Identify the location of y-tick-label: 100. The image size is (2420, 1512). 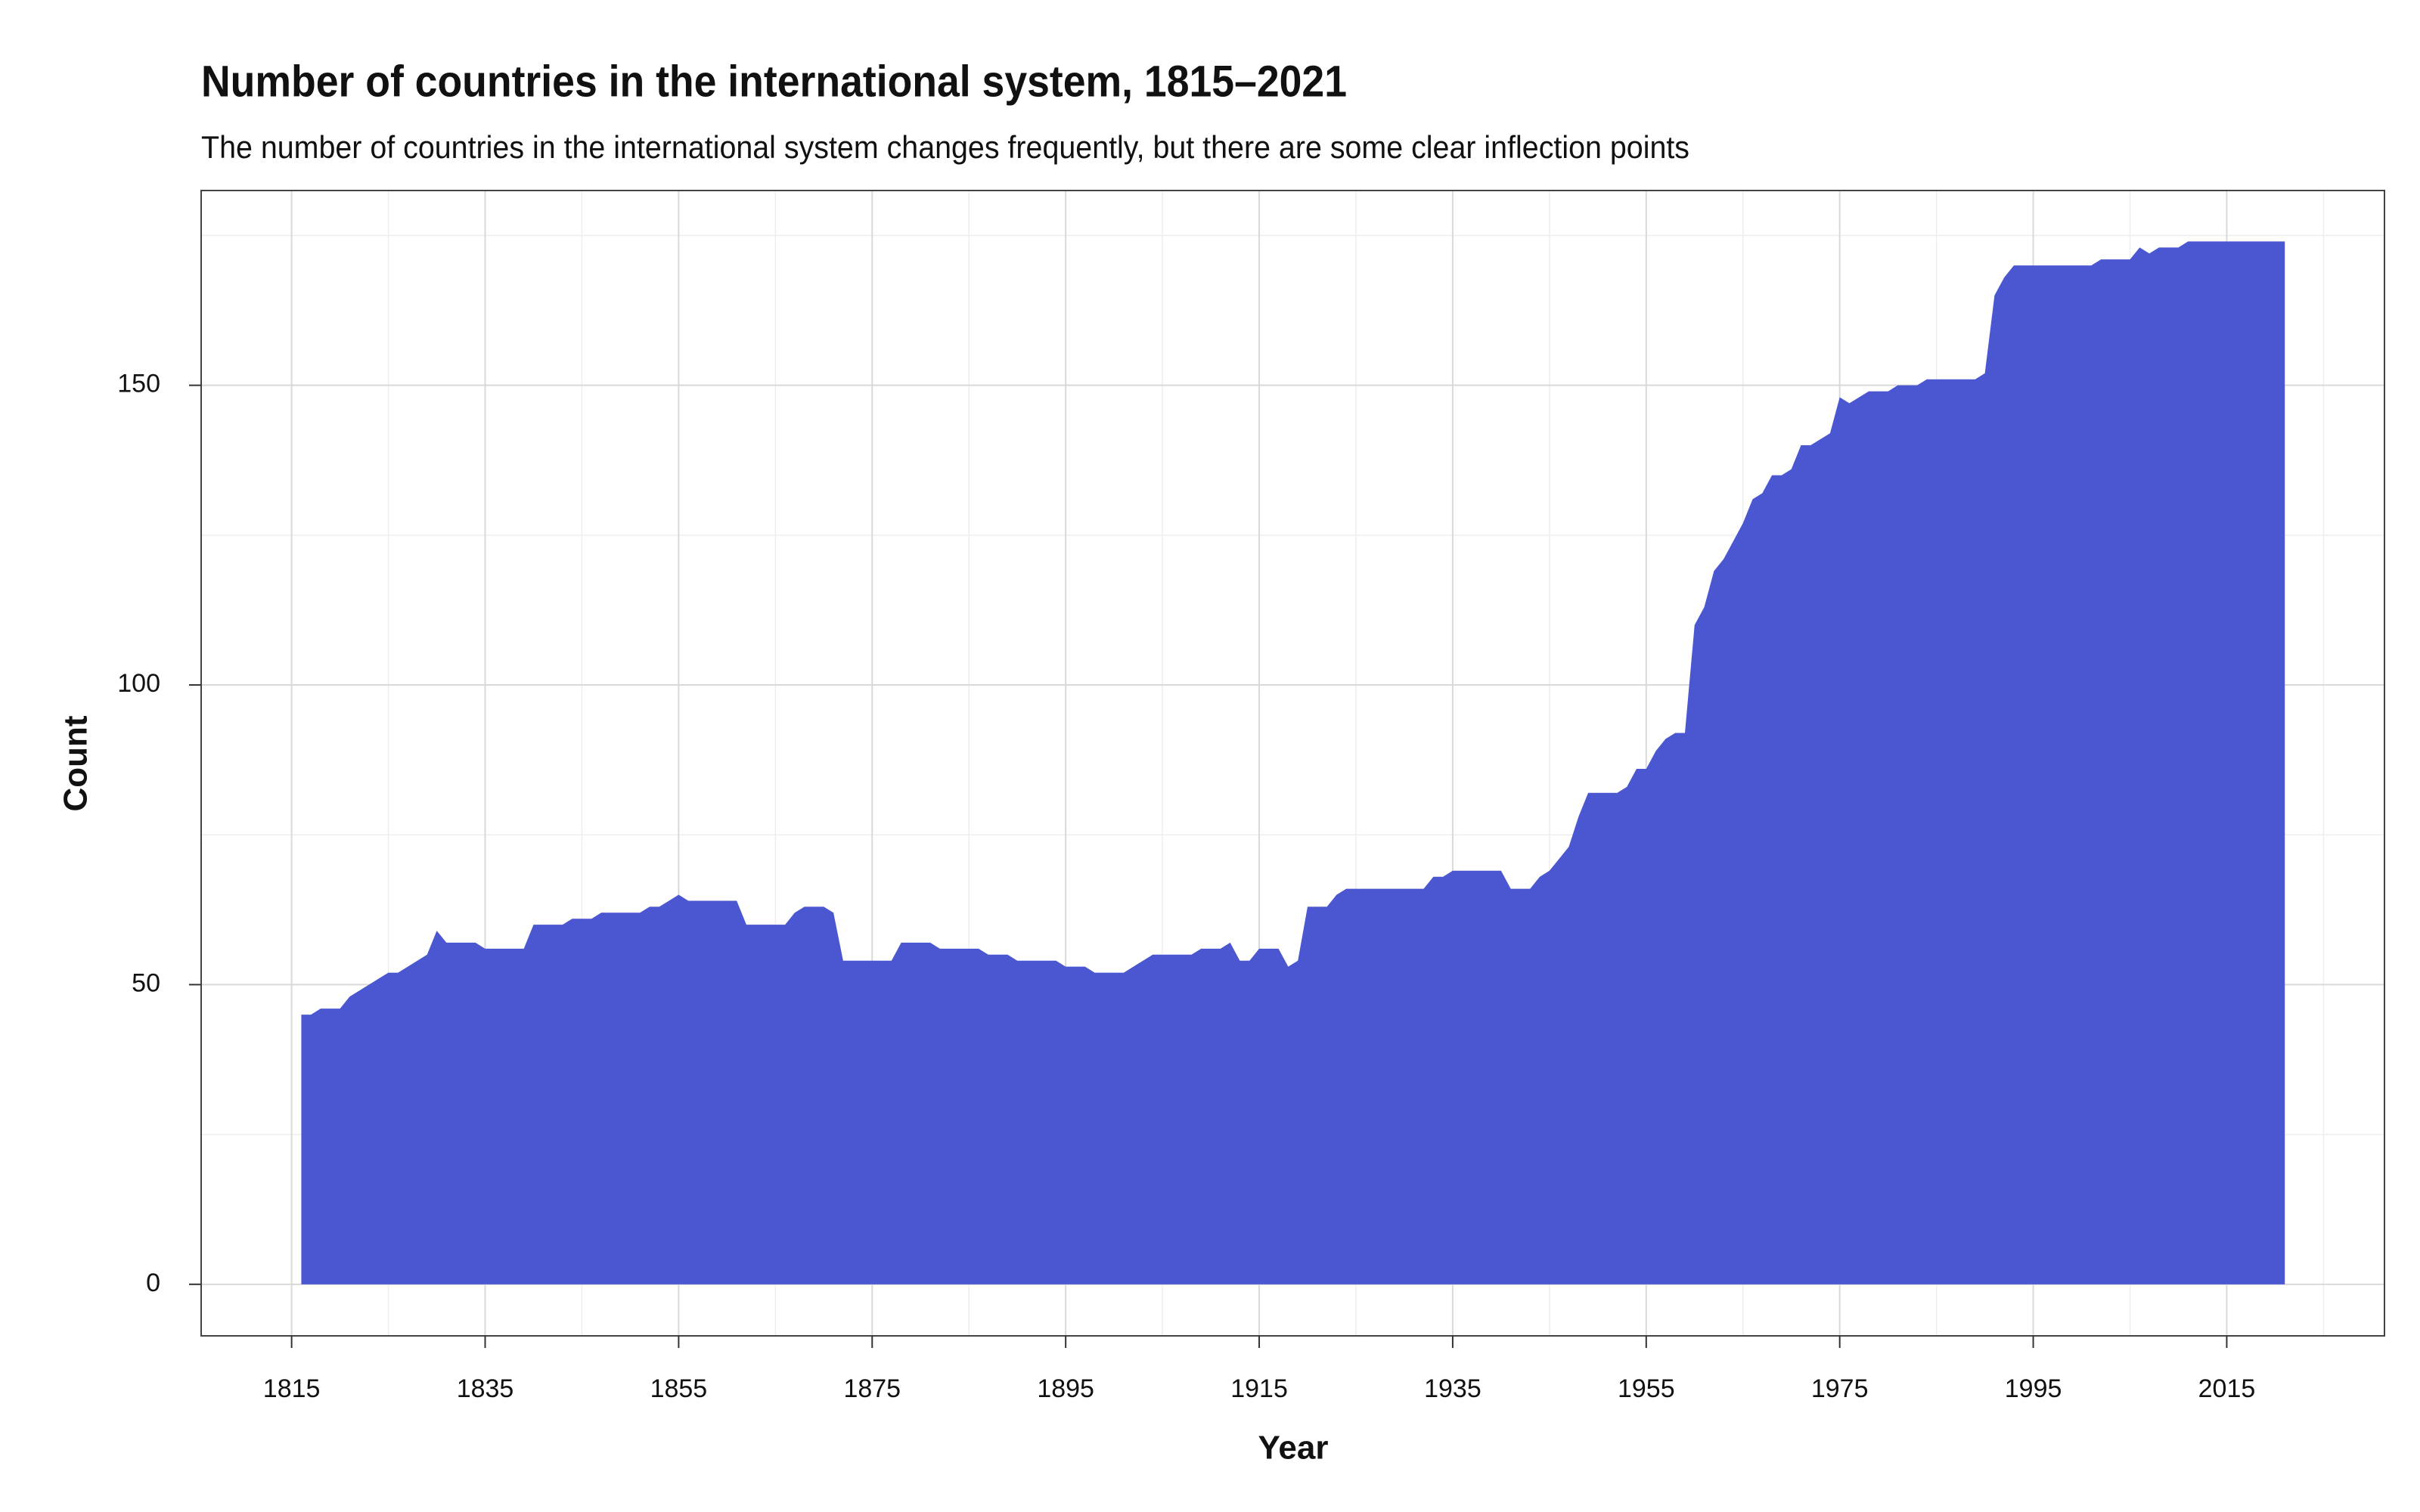
(138, 683).